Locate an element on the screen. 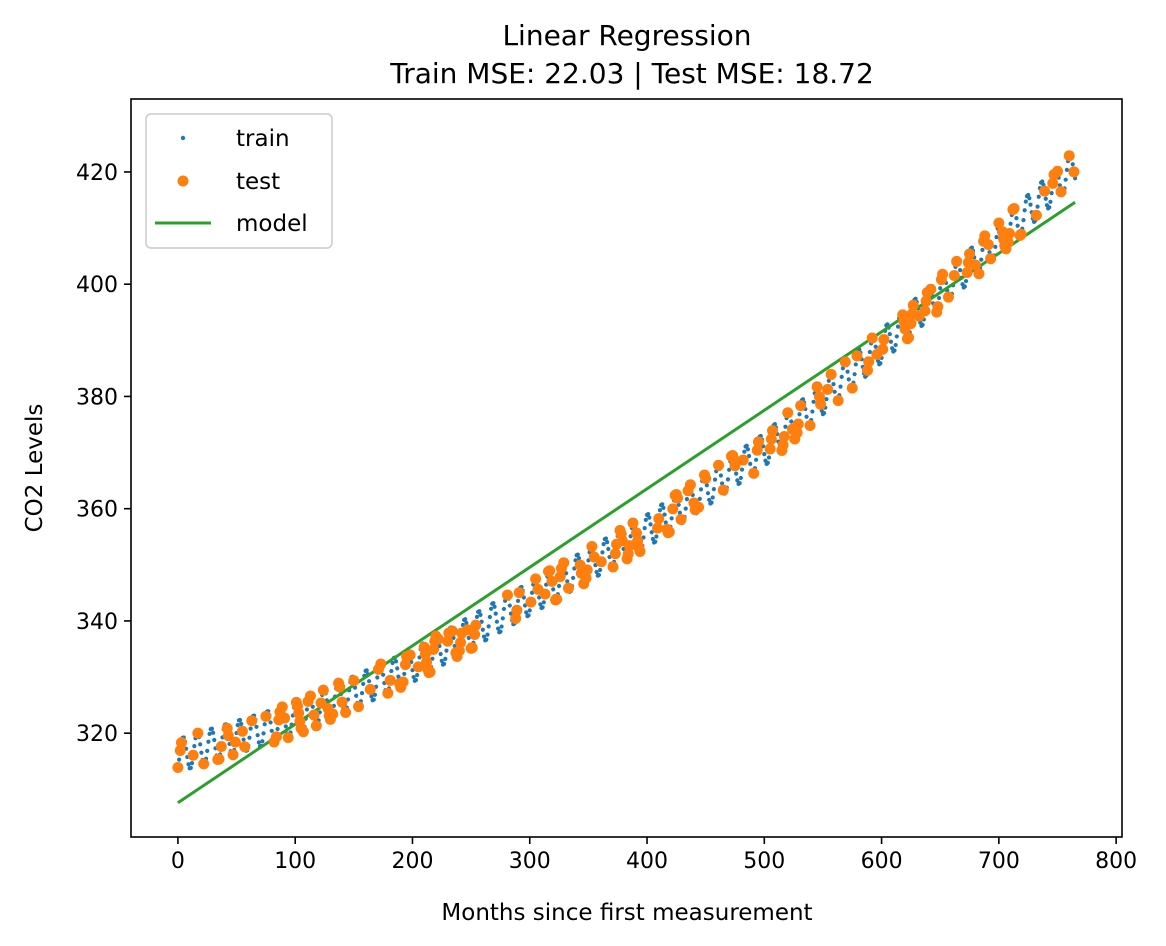 The image size is (1166, 946). y-axis-ticks: 320 340 360 380 400 420 is located at coordinates (103, 454).